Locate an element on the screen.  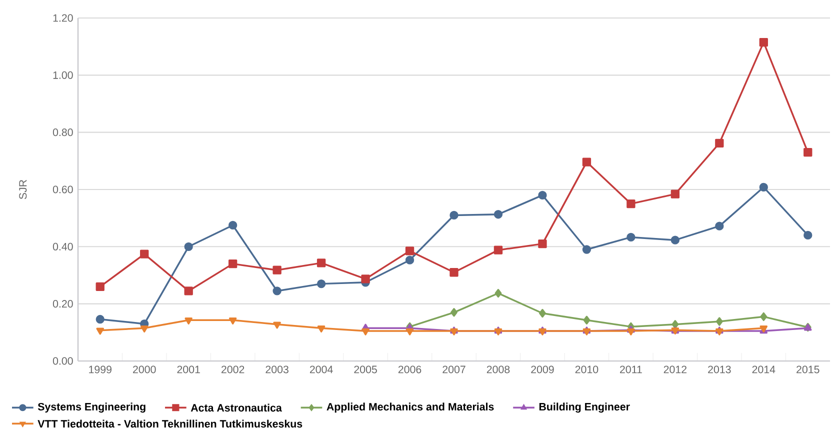
x-tick-label: 1999 is located at coordinates (100, 370).